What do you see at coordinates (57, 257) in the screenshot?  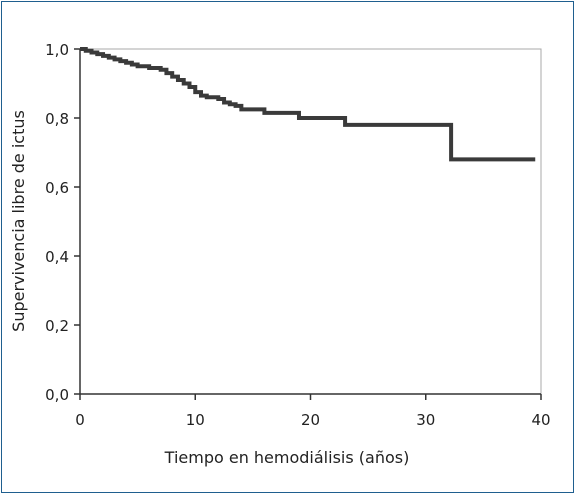 I see `y-tick-label: 0,4` at bounding box center [57, 257].